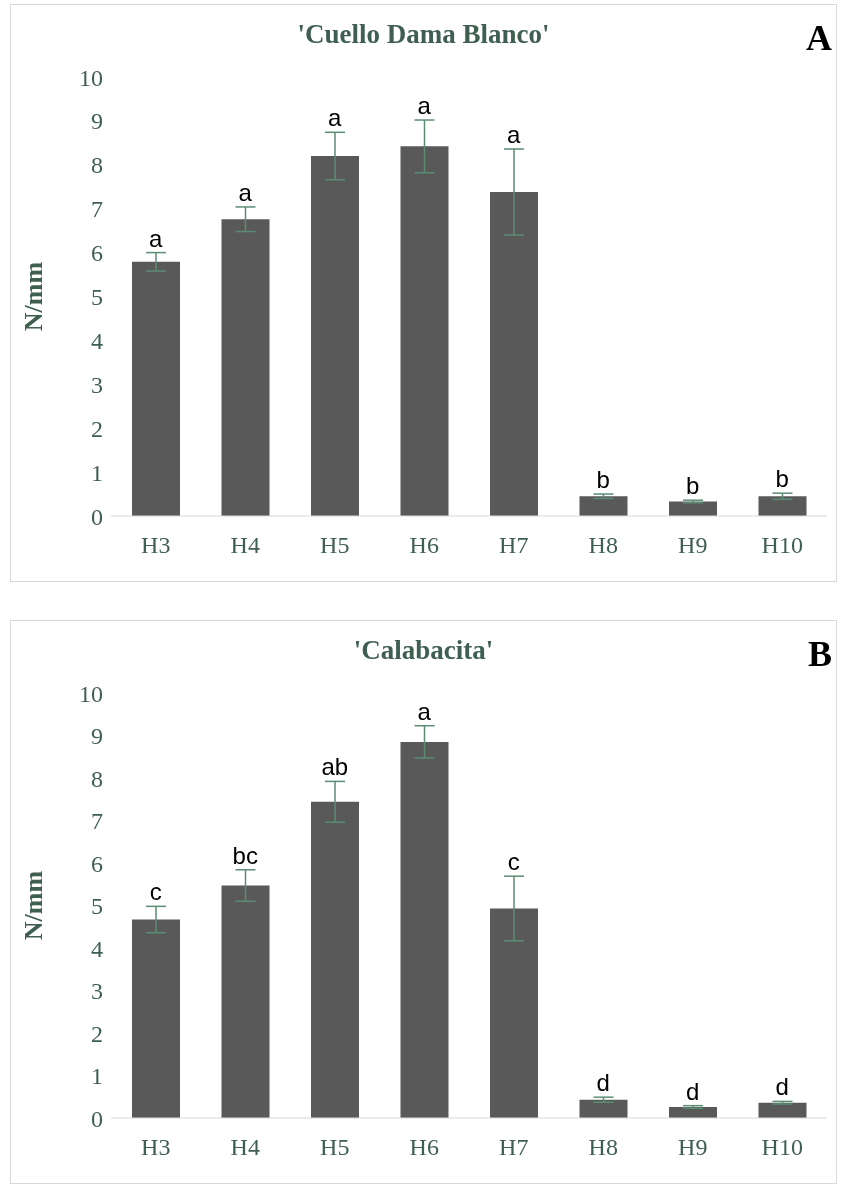  I want to click on chart-title: 'Cuello Dama Blanco', so click(423, 34).